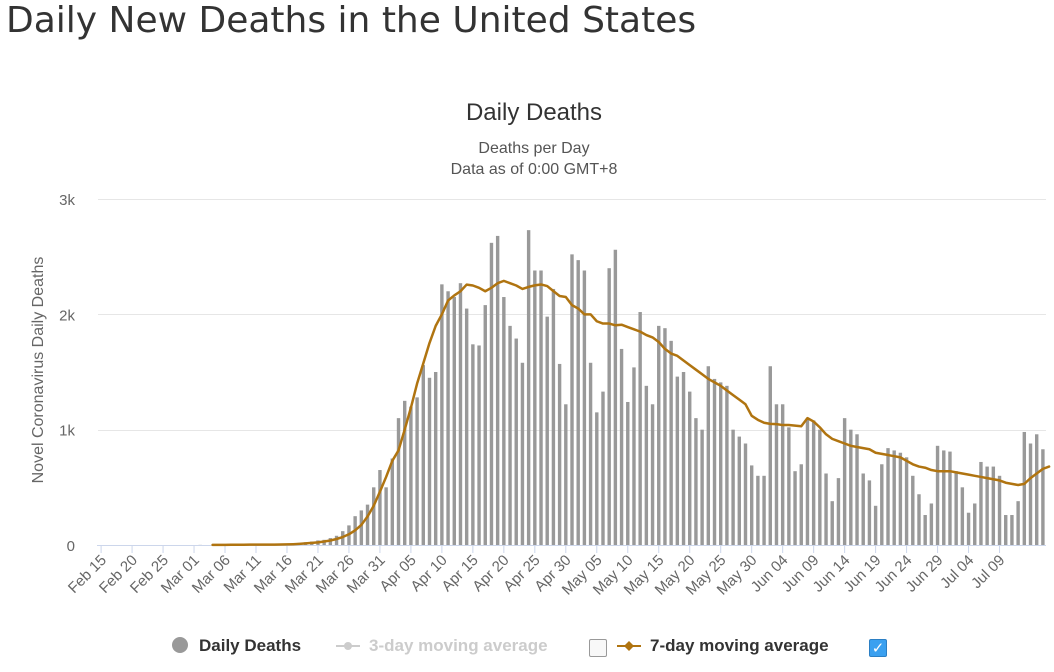 This screenshot has height=672, width=1054. Describe the element at coordinates (629, 646) in the screenshot. I see `legend-7-day-marker` at that location.